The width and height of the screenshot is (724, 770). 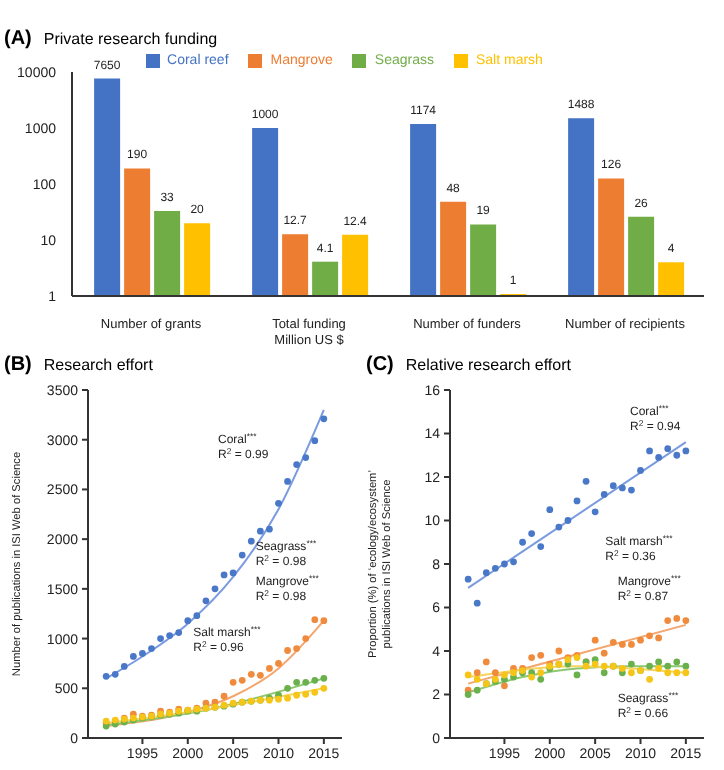 I want to click on chart-title: Private research funding, so click(x=130, y=38).